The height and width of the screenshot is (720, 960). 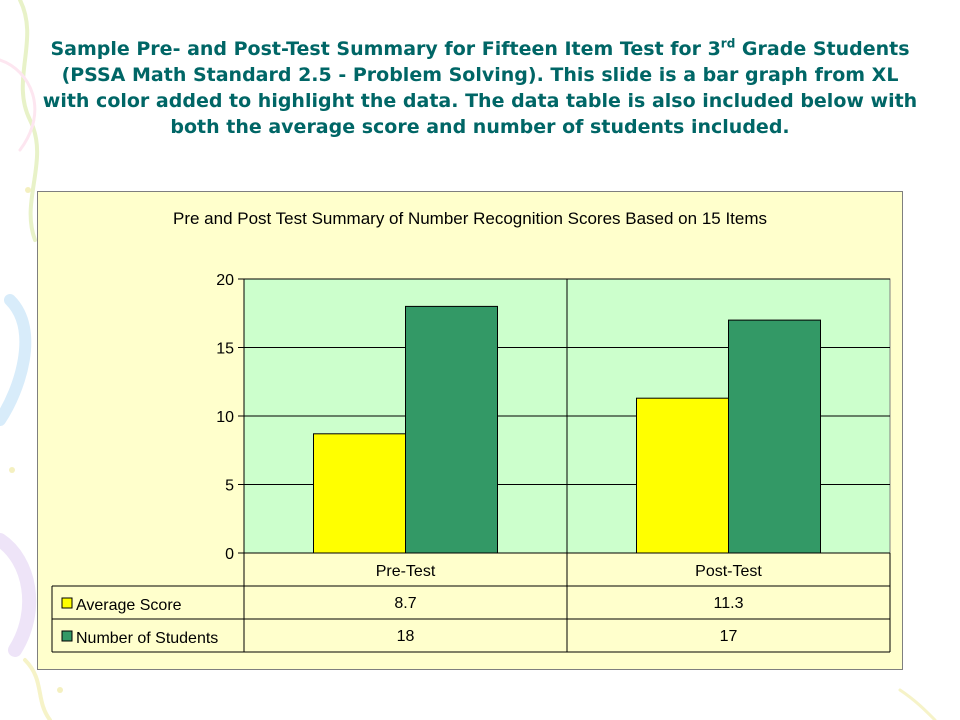 What do you see at coordinates (729, 603) in the screenshot?
I see `data-table-value: 11.3` at bounding box center [729, 603].